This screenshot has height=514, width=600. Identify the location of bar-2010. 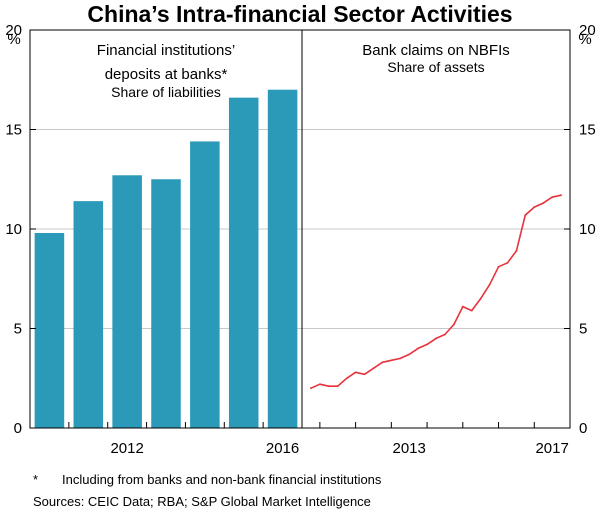
(49, 330).